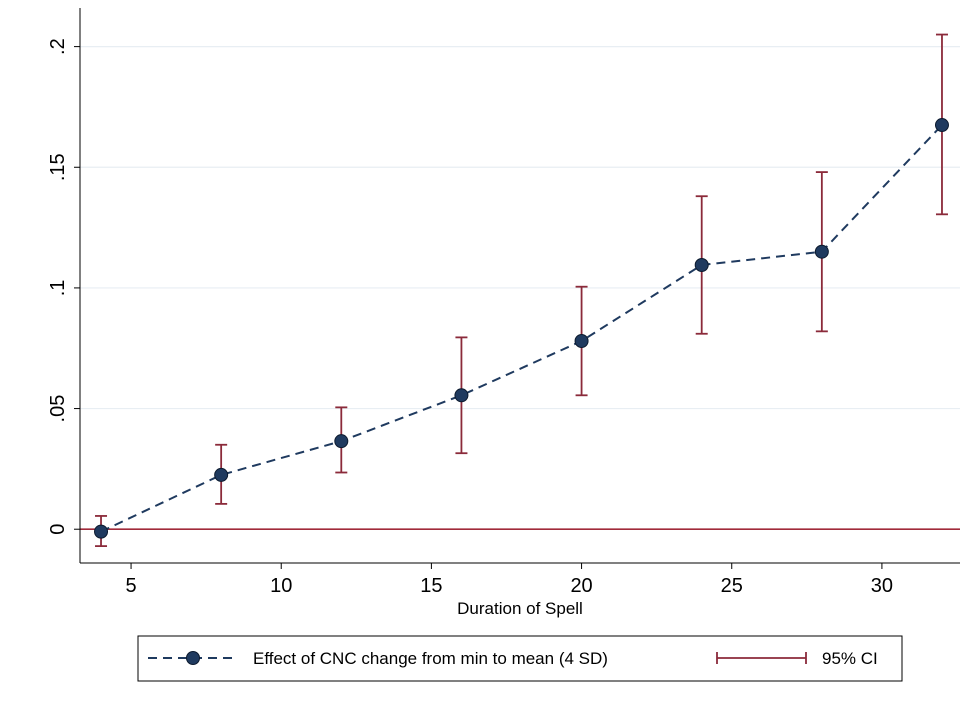 This screenshot has width=971, height=710. I want to click on x-tick-label-1: 10, so click(281, 586).